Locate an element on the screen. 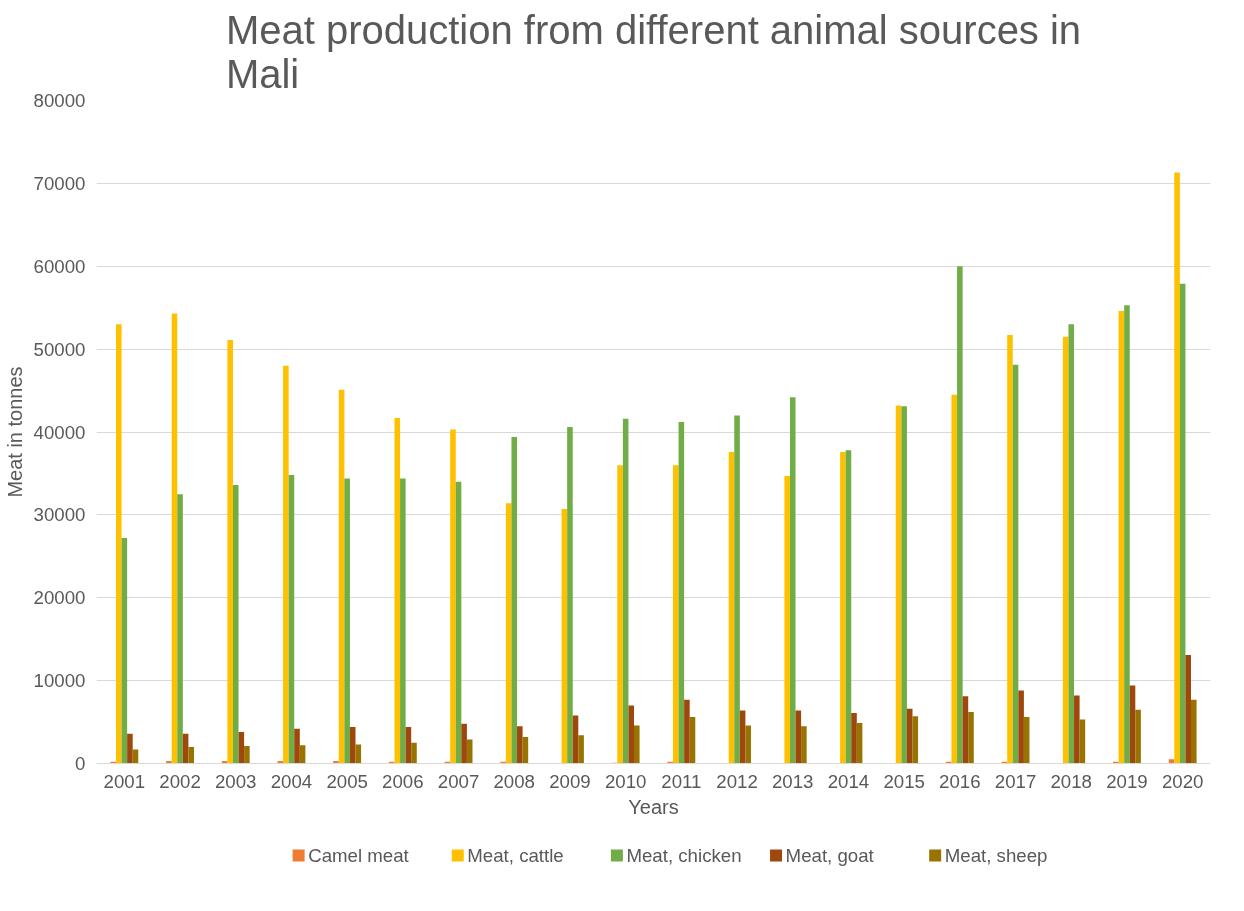 This screenshot has width=1244, height=911. x-tick-label: 2011 is located at coordinates (681, 781).